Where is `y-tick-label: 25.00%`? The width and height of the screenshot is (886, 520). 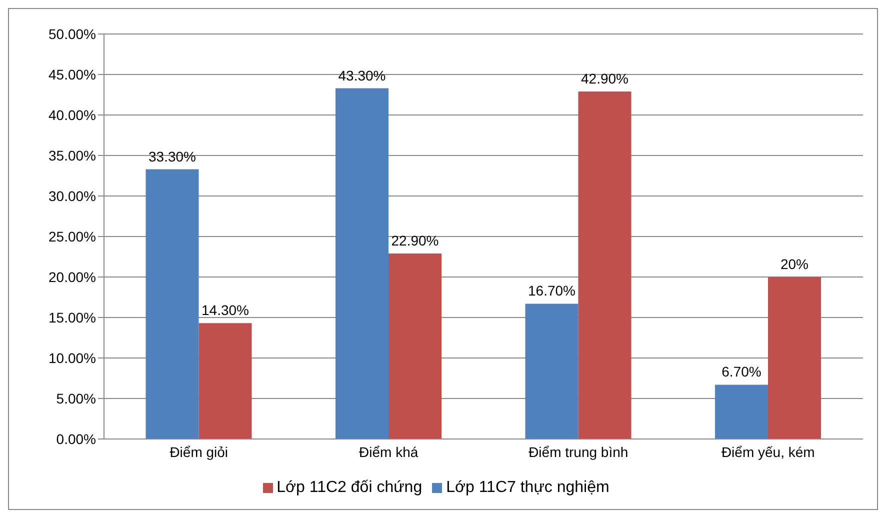
y-tick-label: 25.00% is located at coordinates (72, 236).